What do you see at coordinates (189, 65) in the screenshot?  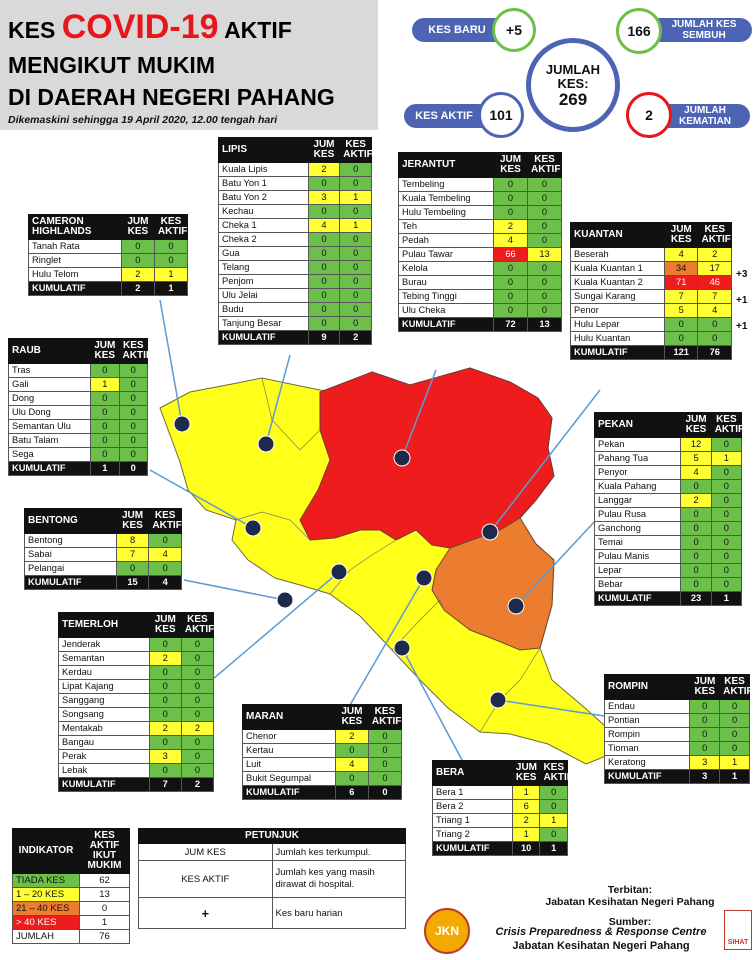 I see `header-panel` at bounding box center [189, 65].